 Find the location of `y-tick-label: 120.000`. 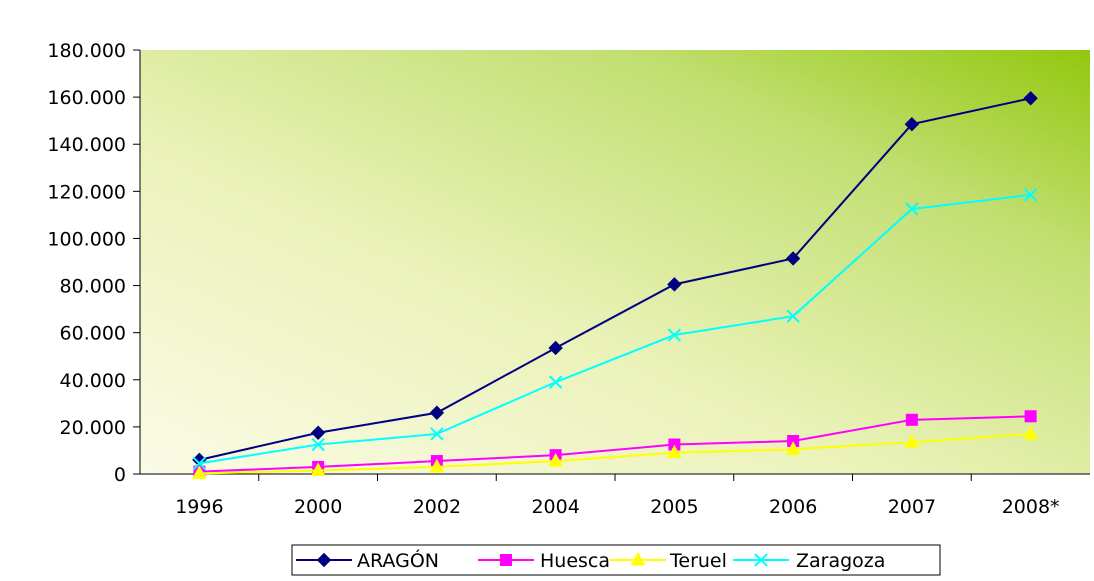

y-tick-label: 120.000 is located at coordinates (86, 192).